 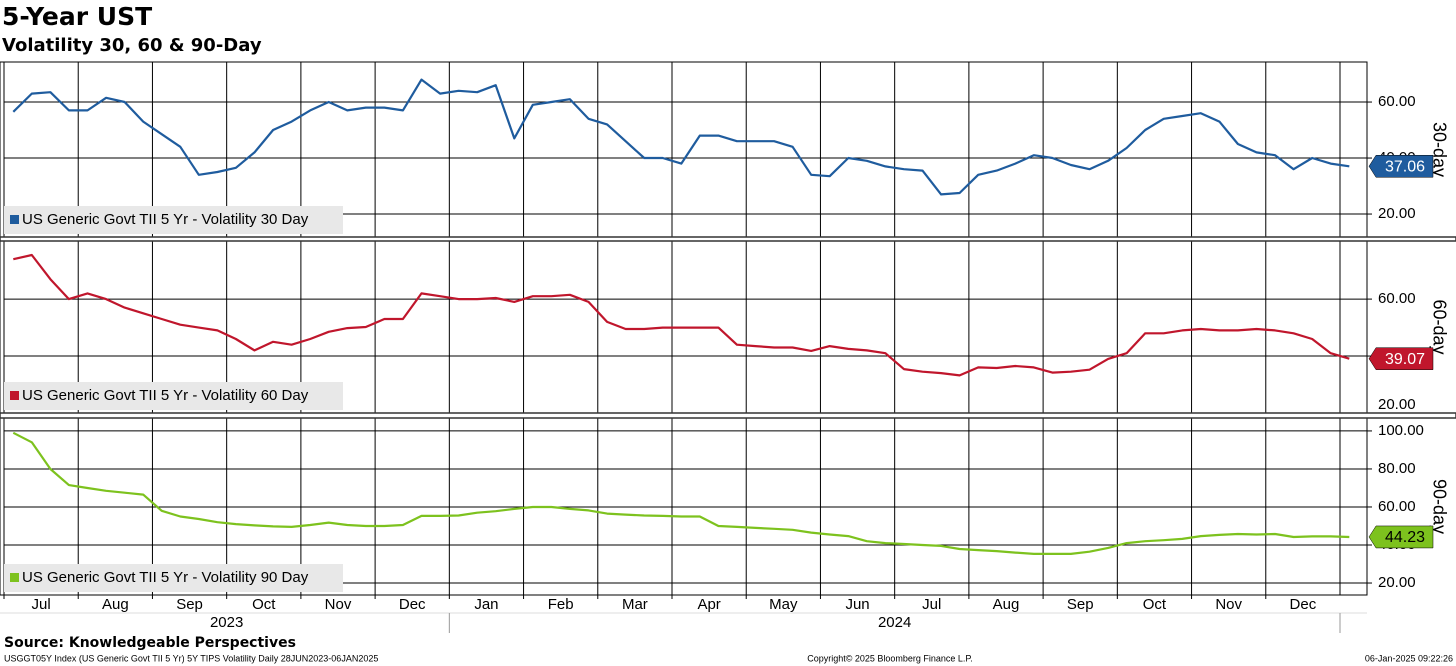 What do you see at coordinates (1397, 468) in the screenshot?
I see `y-tick-label: 80.00` at bounding box center [1397, 468].